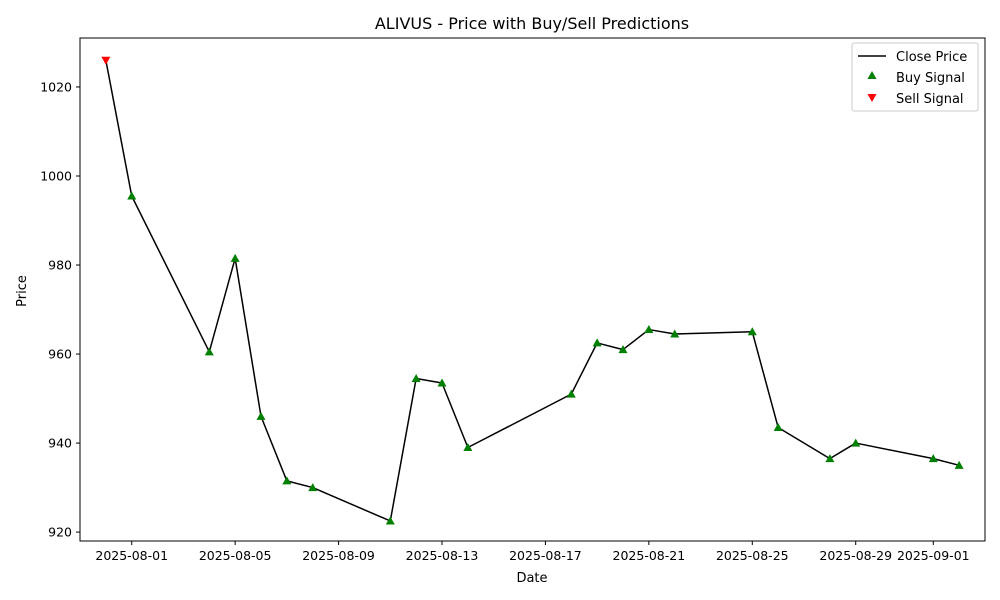  Describe the element at coordinates (930, 78) in the screenshot. I see `legend-entry-buy: Buy Signal` at that location.